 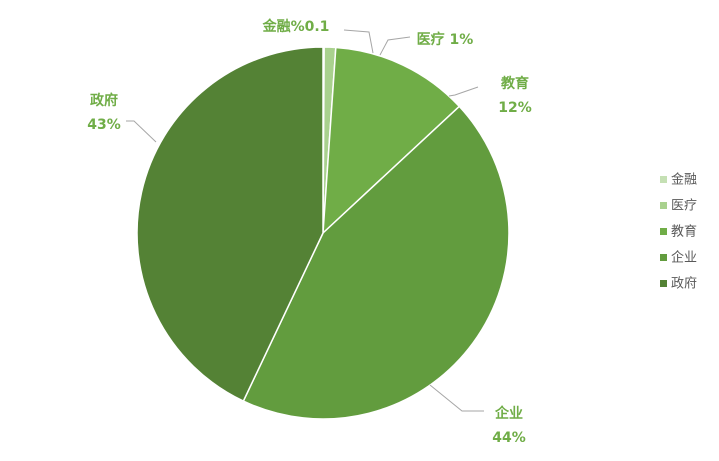 I want to click on data-label-政府: 政府, so click(x=104, y=100).